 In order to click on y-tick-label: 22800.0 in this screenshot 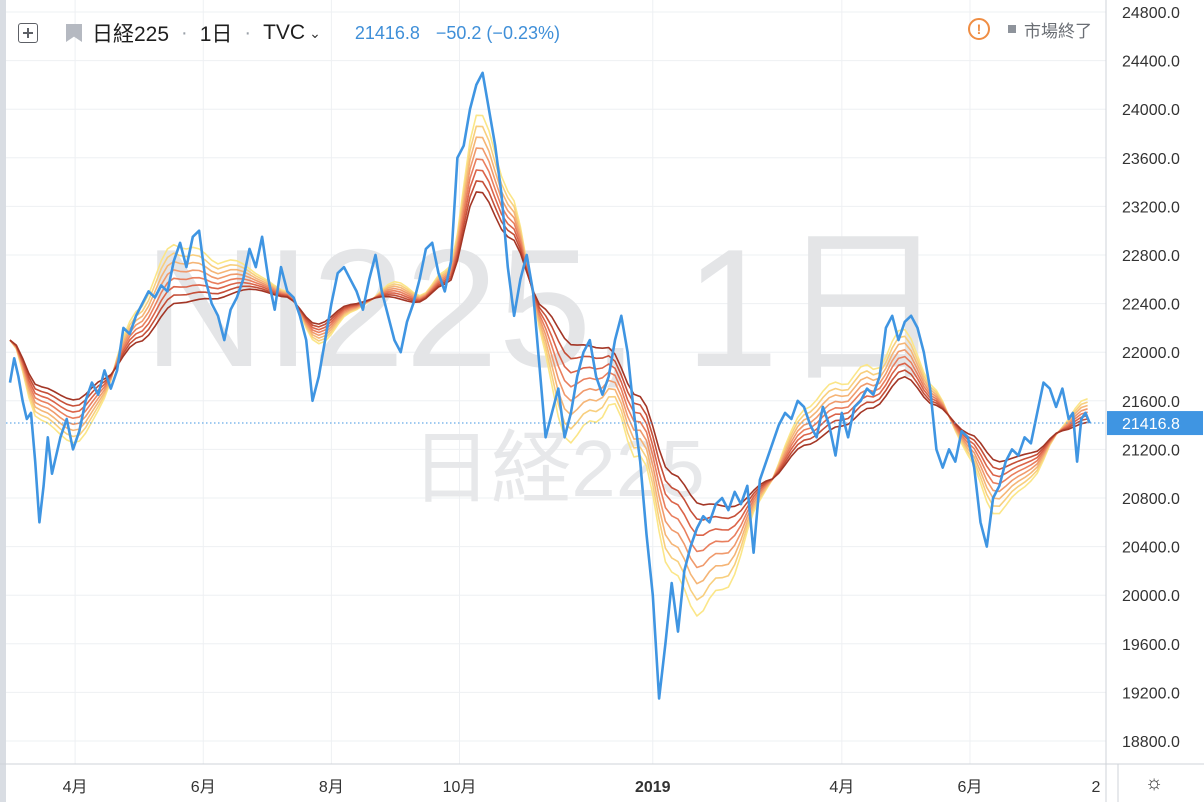, I will do `click(1151, 256)`.